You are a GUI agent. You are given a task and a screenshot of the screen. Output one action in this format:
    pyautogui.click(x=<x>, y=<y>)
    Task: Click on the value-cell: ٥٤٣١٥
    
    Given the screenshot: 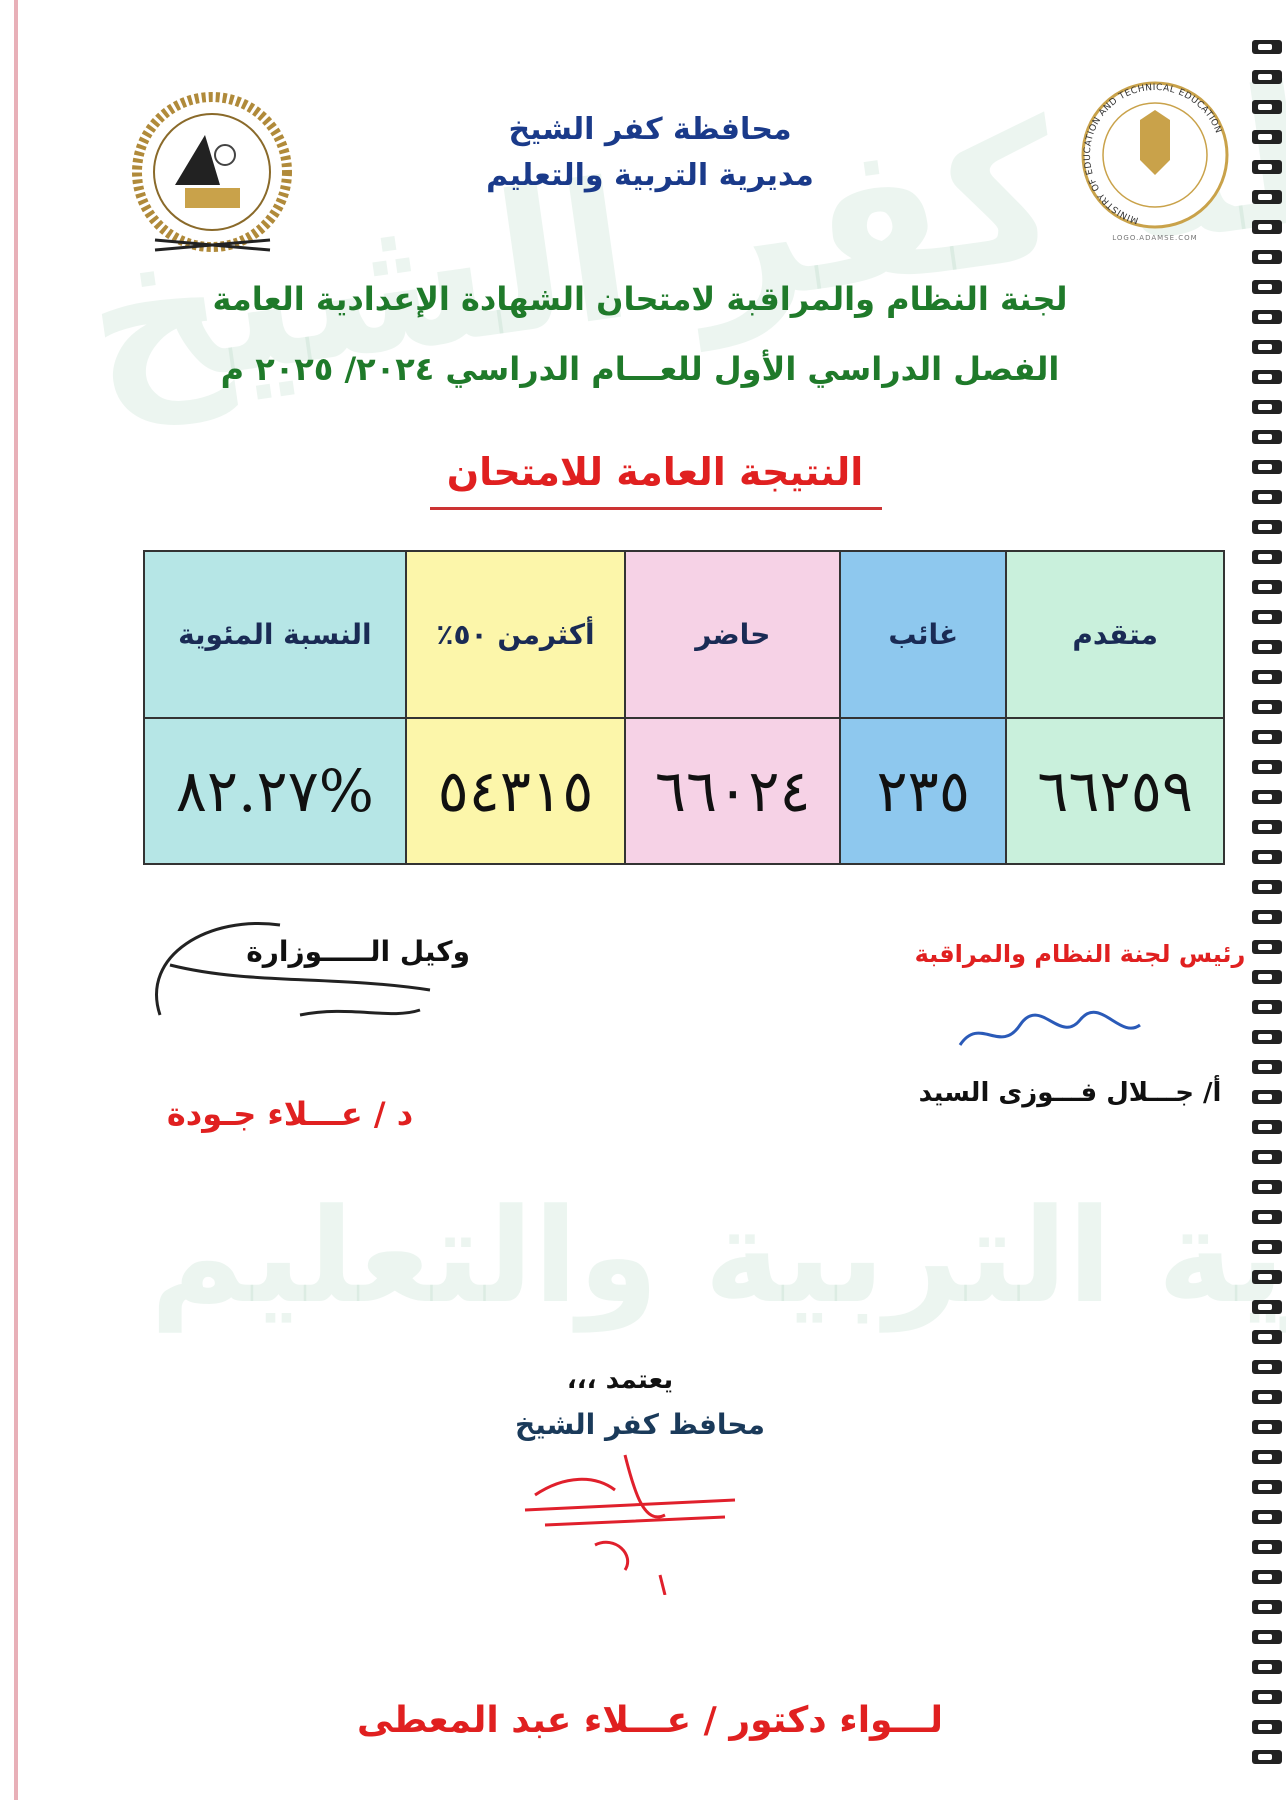 What is the action you would take?
    pyautogui.click(x=515, y=791)
    